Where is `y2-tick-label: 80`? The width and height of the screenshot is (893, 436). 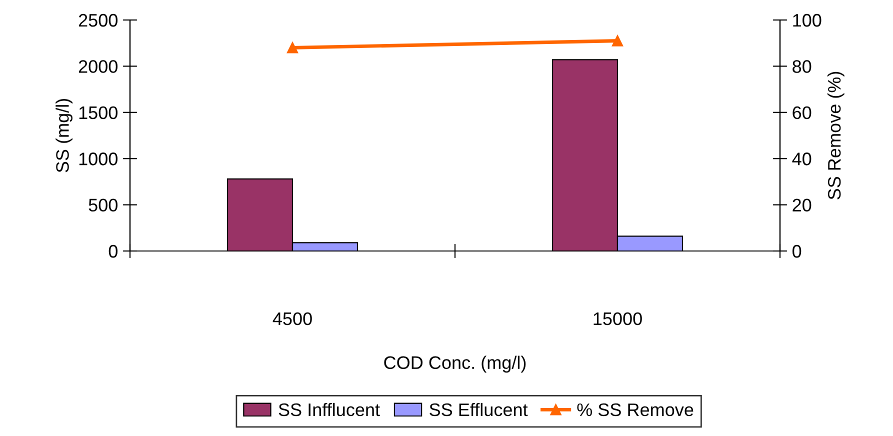 y2-tick-label: 80 is located at coordinates (802, 66).